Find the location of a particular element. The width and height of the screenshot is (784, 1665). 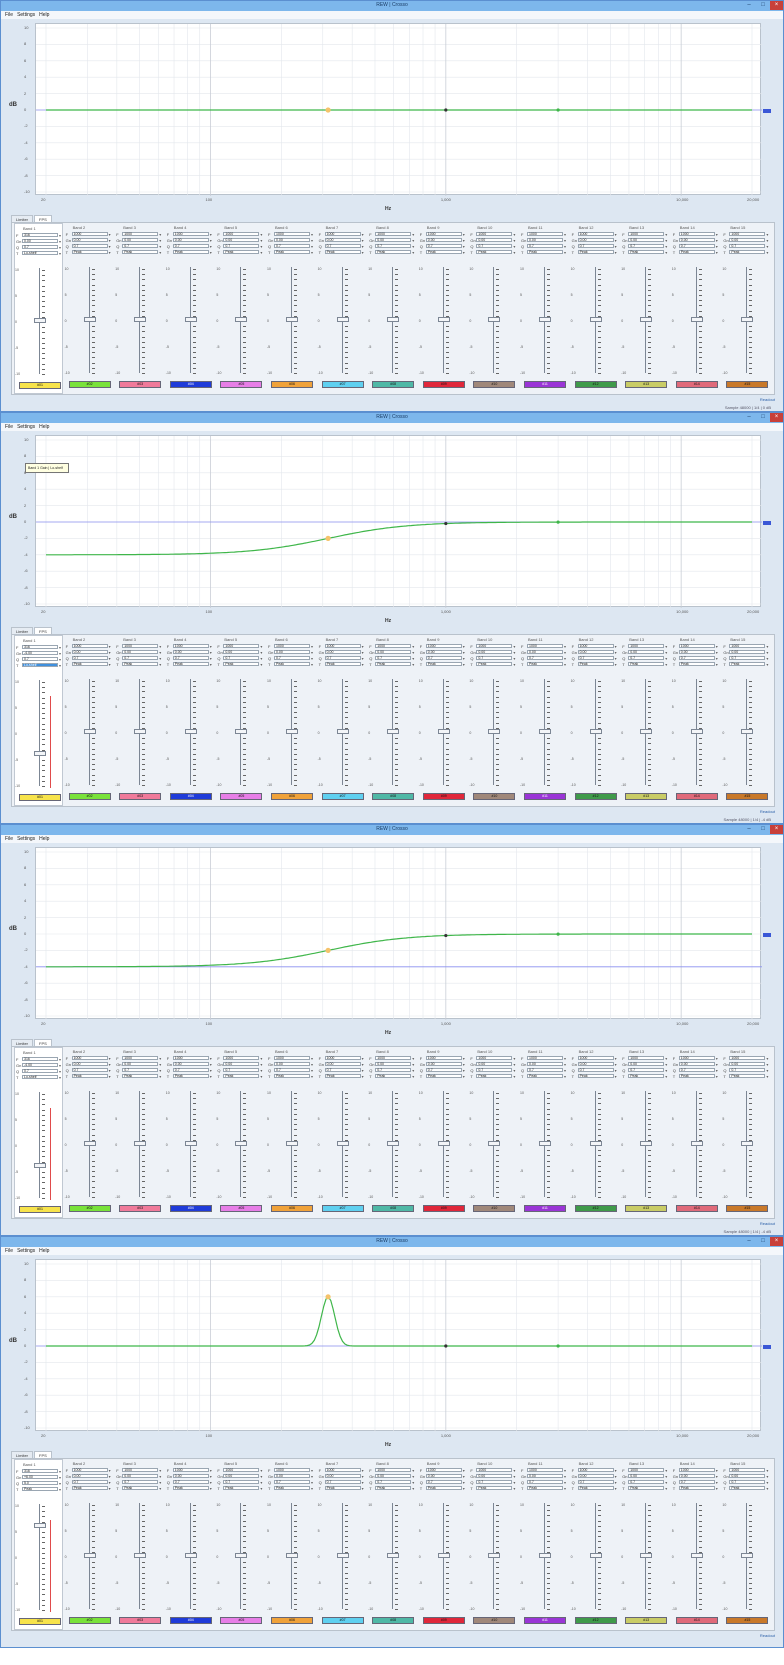

tab-limiter: Limiter is located at coordinates (22, 1455).